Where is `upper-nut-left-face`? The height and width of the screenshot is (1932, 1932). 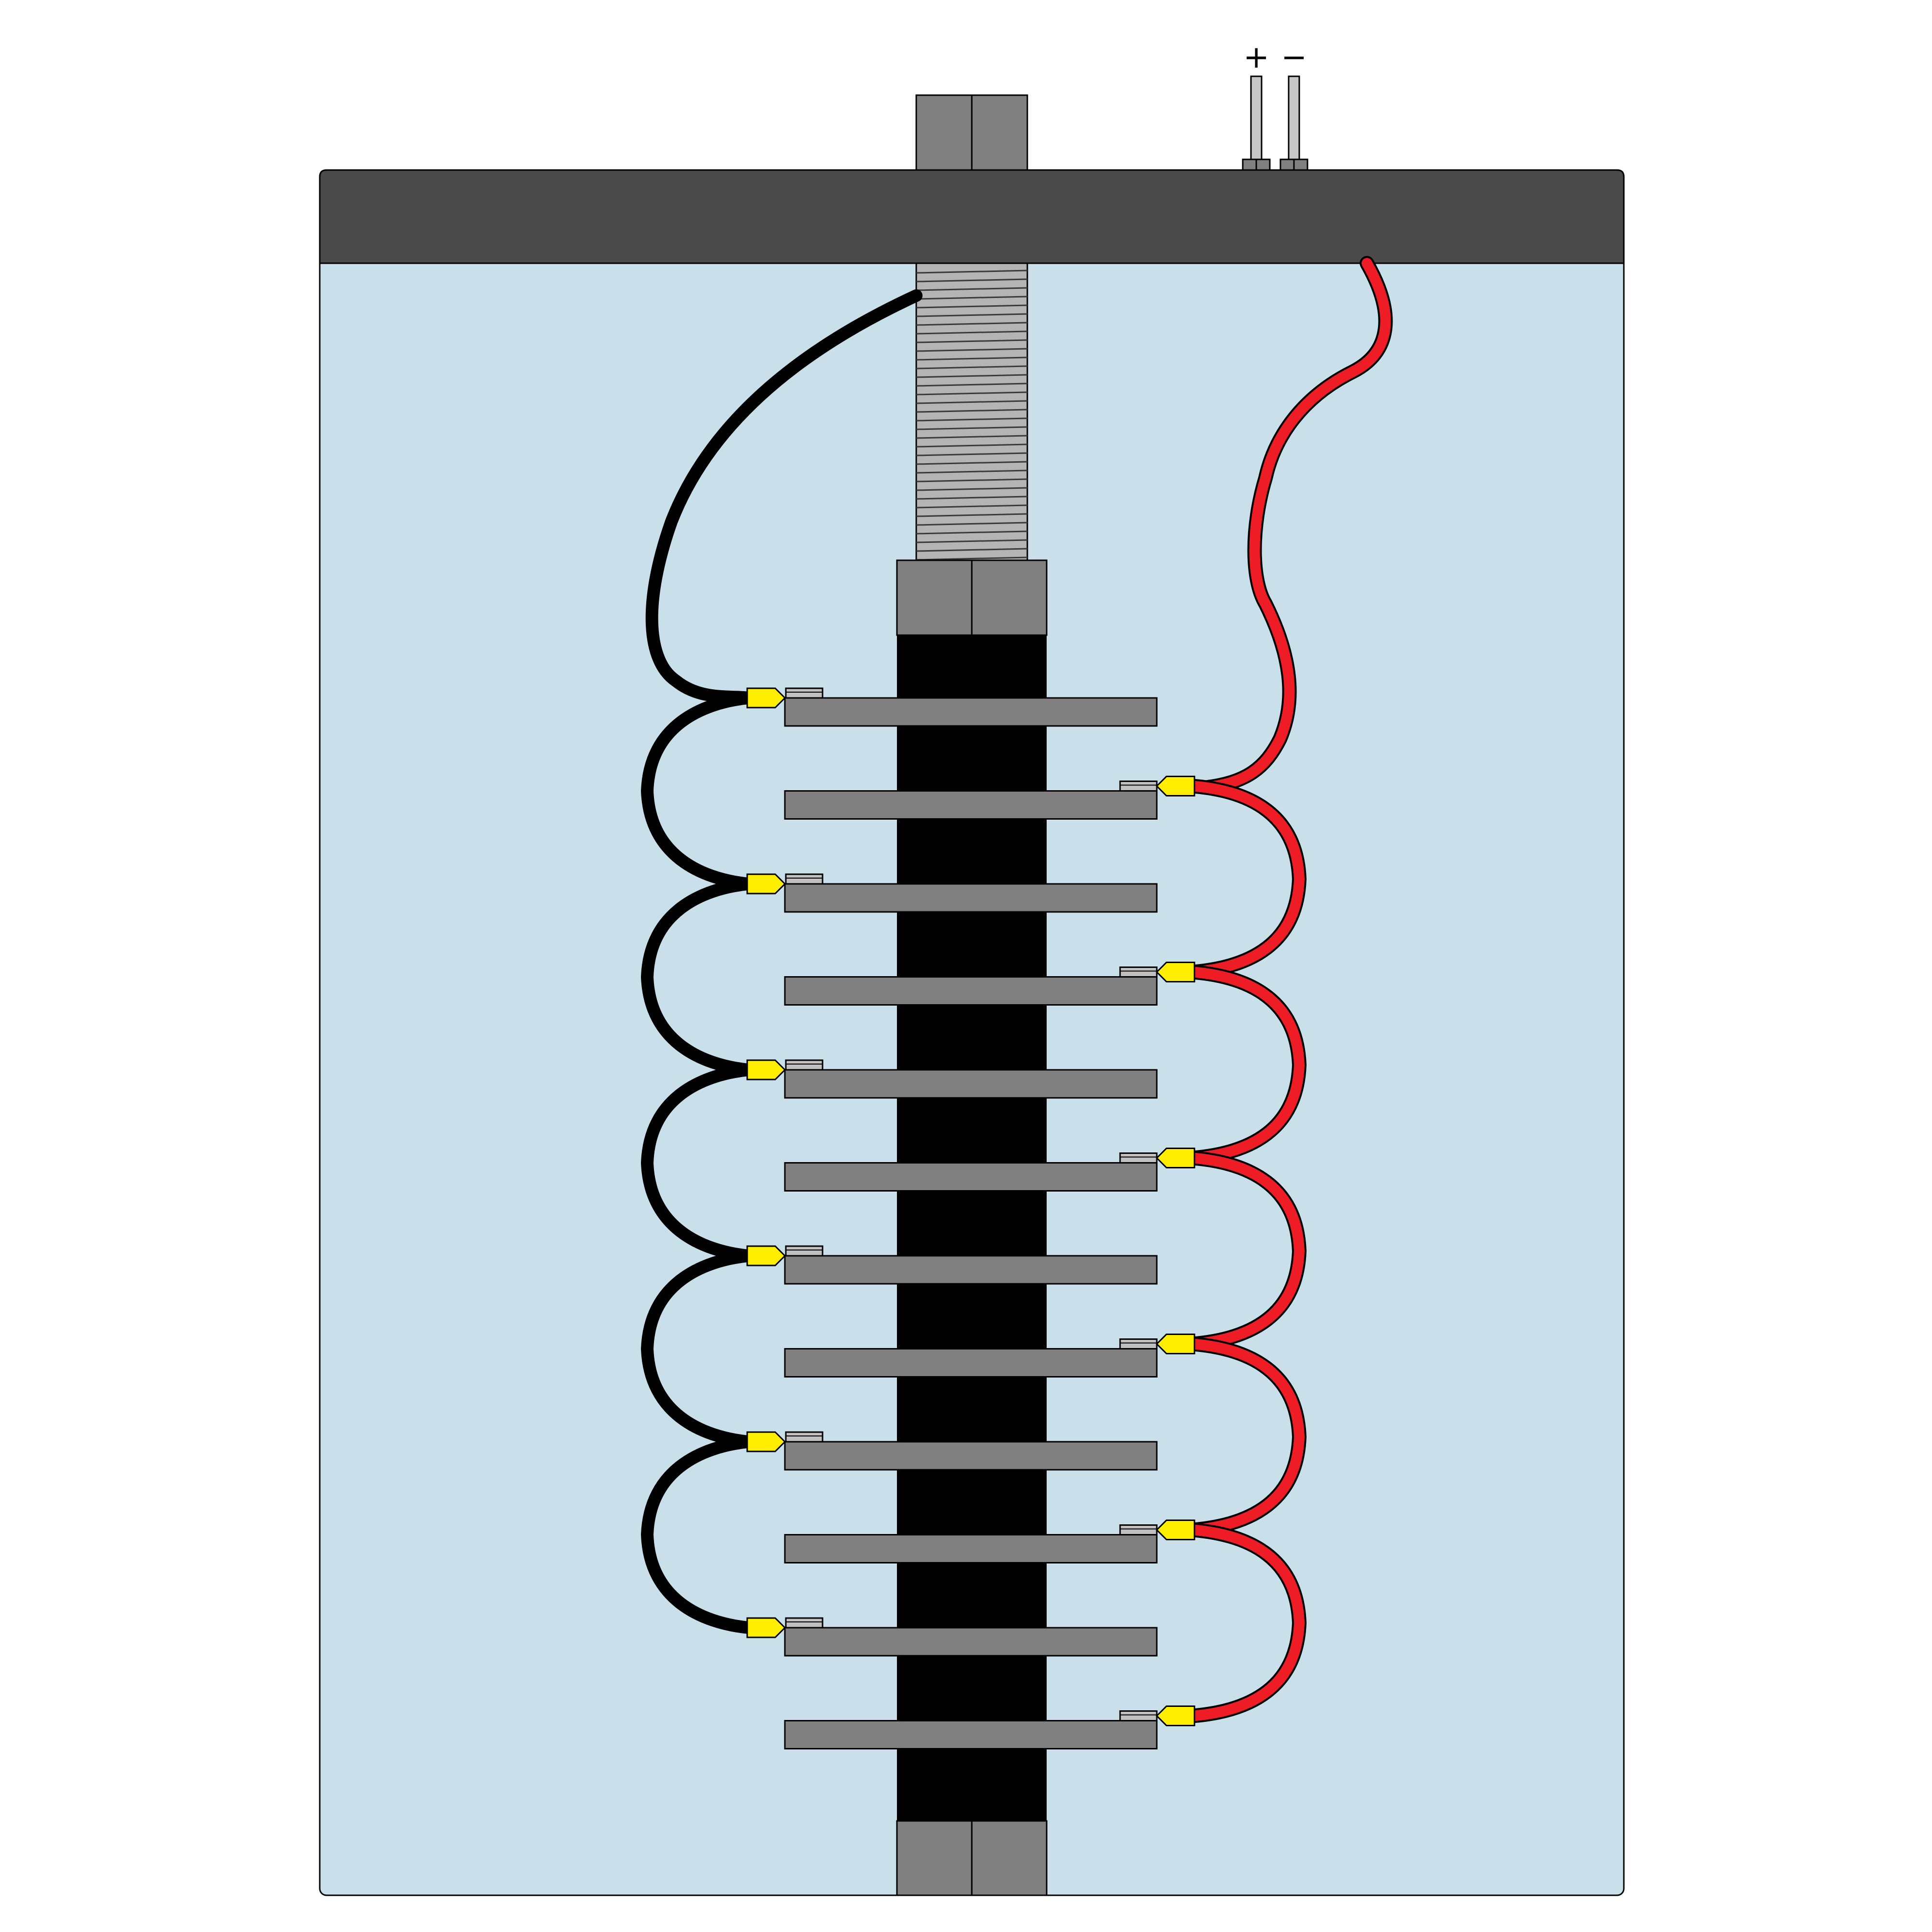
upper-nut-left-face is located at coordinates (934, 597).